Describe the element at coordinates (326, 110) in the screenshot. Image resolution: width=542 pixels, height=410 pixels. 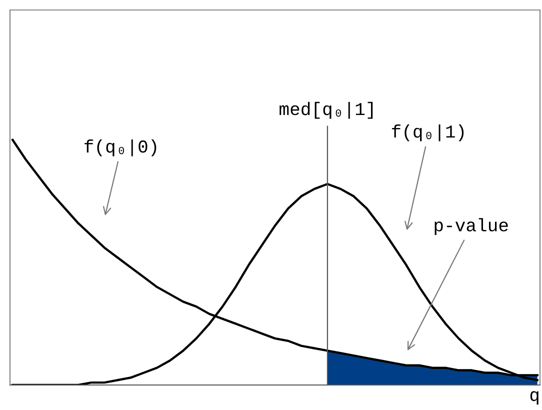
I see `text: med[q₀|1]` at that location.